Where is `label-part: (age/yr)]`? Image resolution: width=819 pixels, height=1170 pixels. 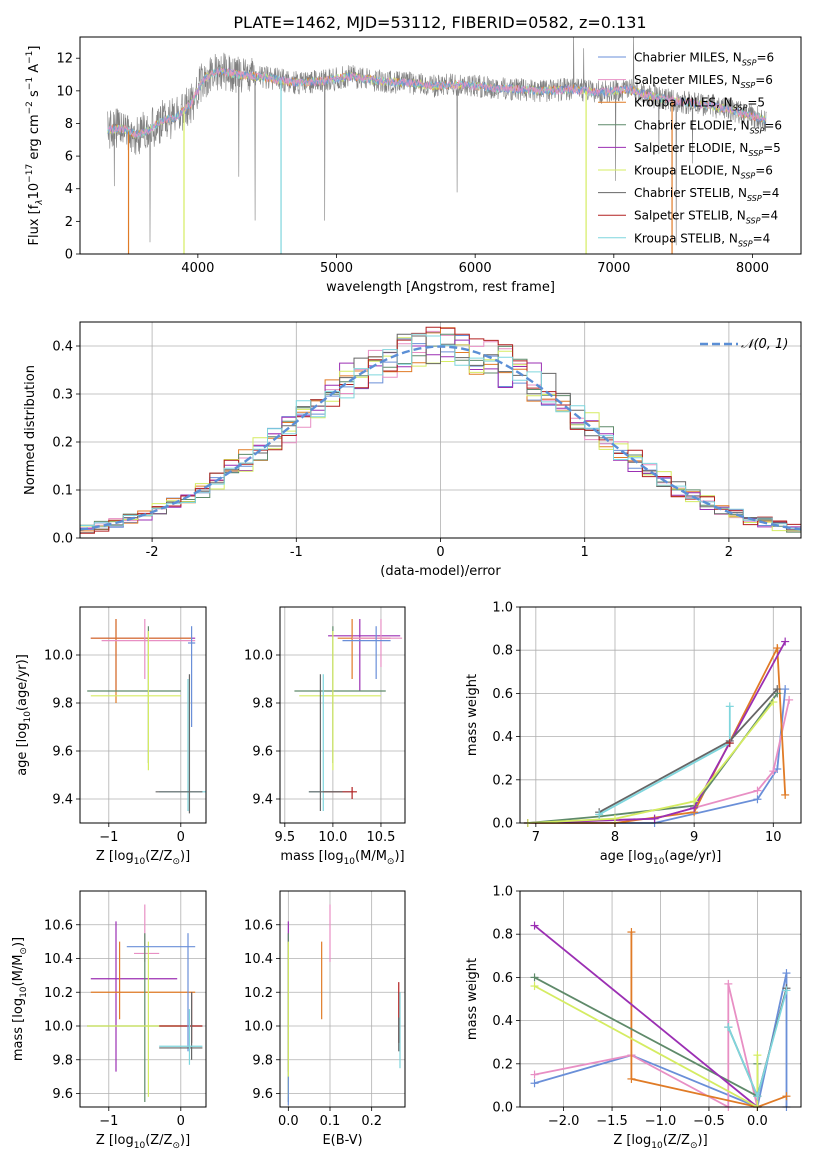
label-part: (age/yr)] is located at coordinates (22, 682).